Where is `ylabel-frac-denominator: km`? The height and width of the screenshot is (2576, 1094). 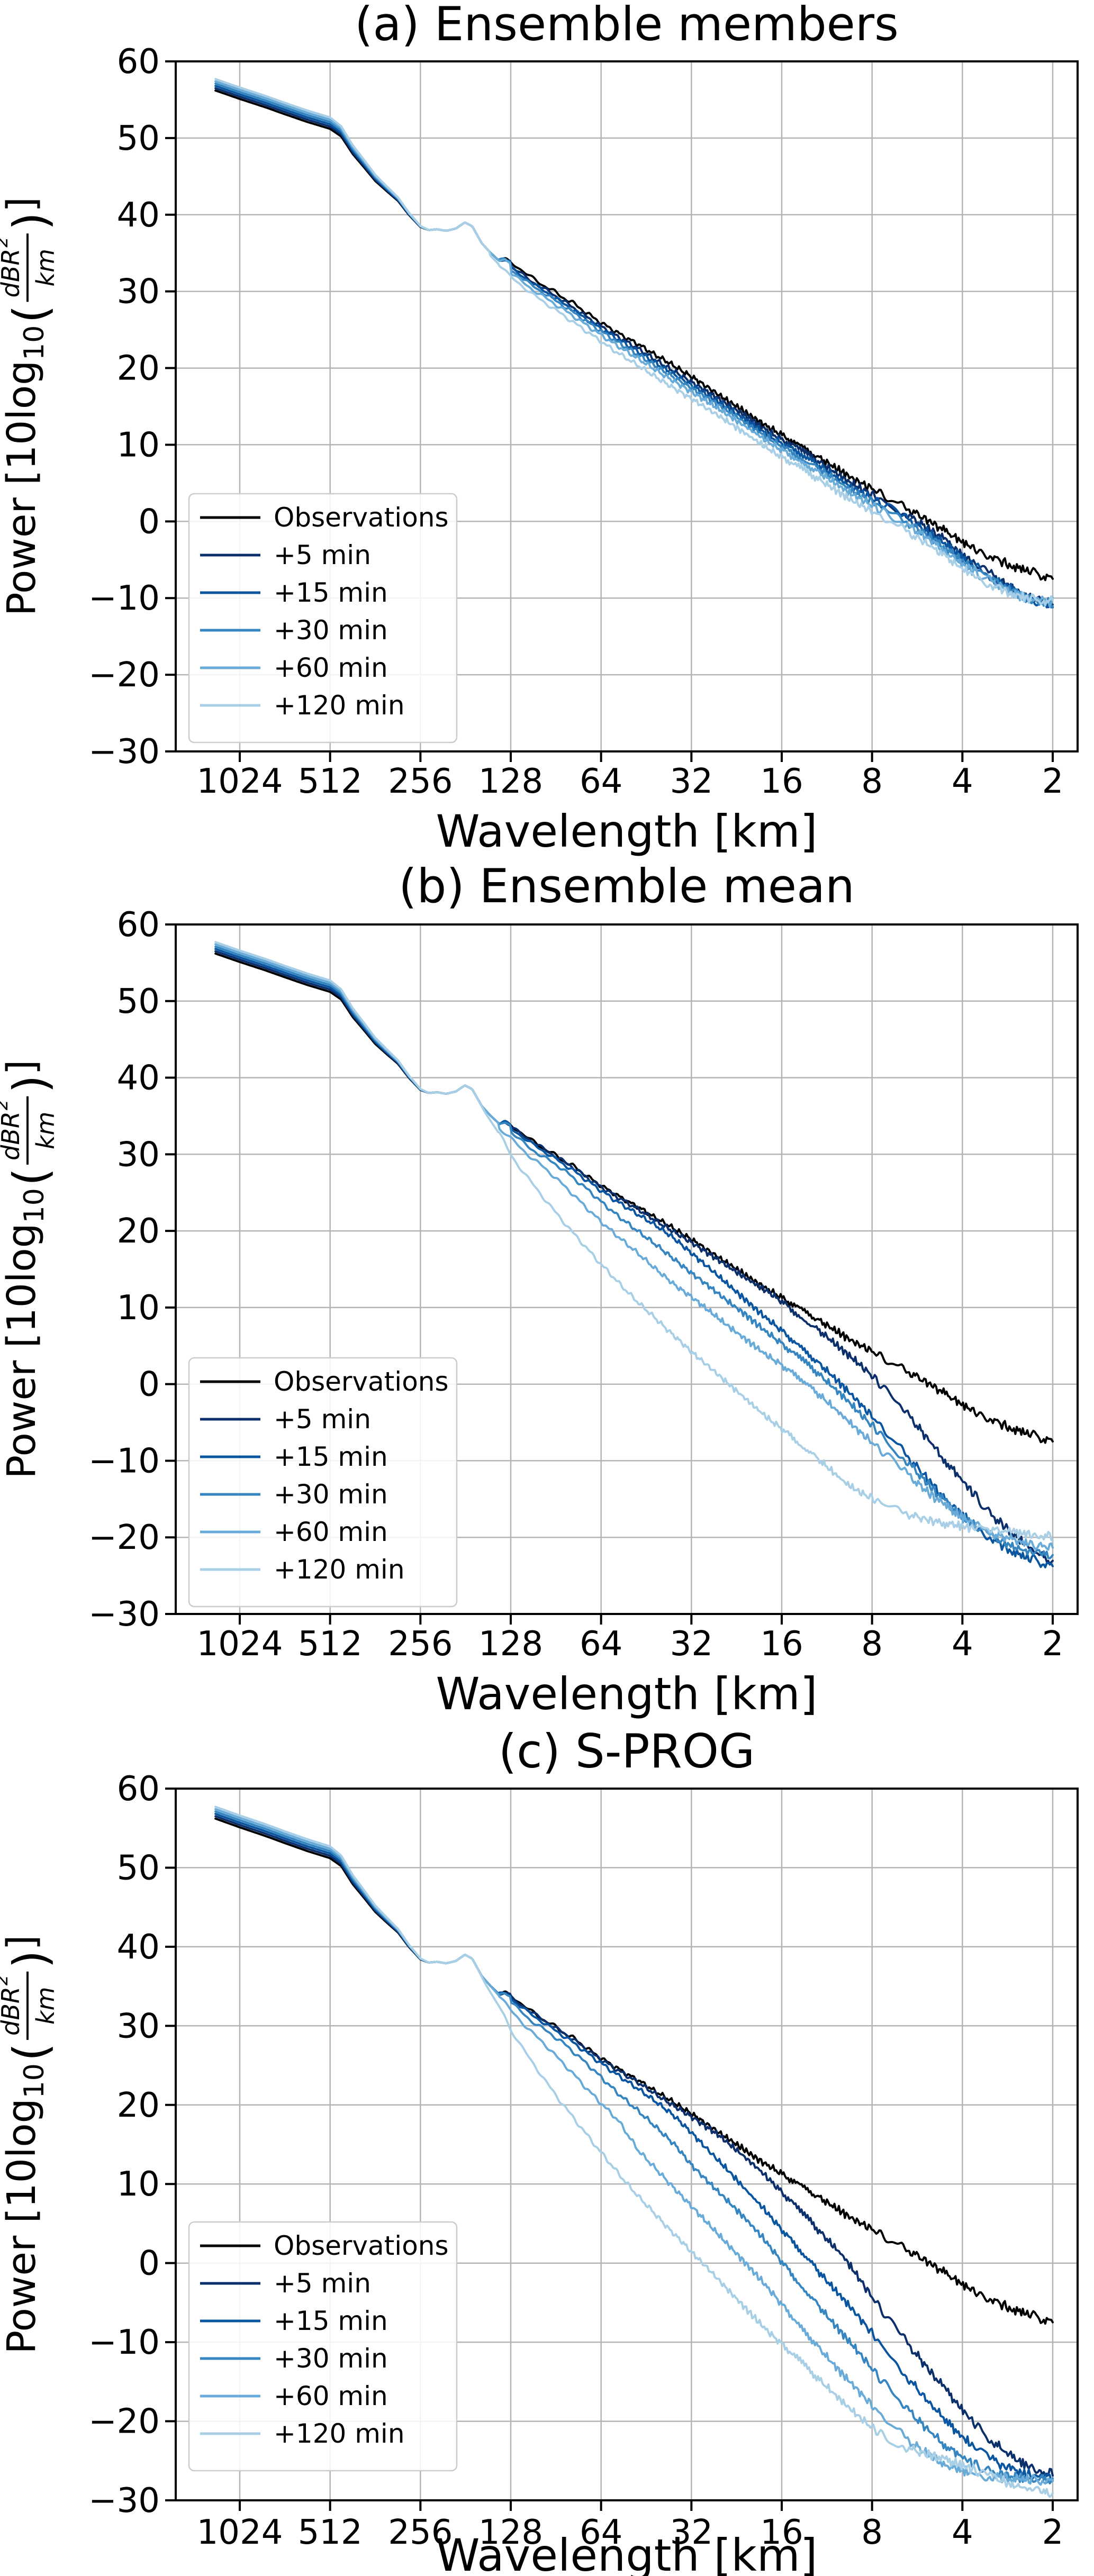 ylabel-frac-denominator: km is located at coordinates (46, 1130).